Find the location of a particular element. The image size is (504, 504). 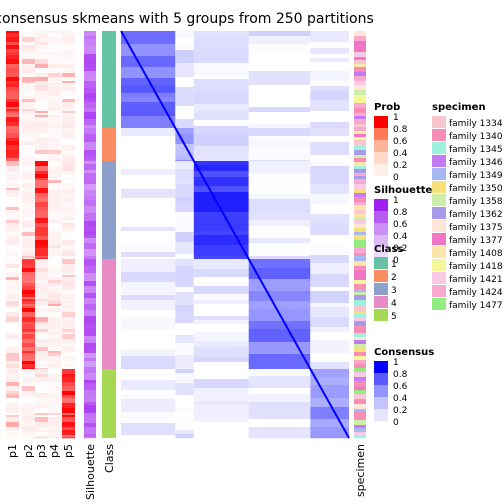

legend-title: Class is located at coordinates (388, 249).